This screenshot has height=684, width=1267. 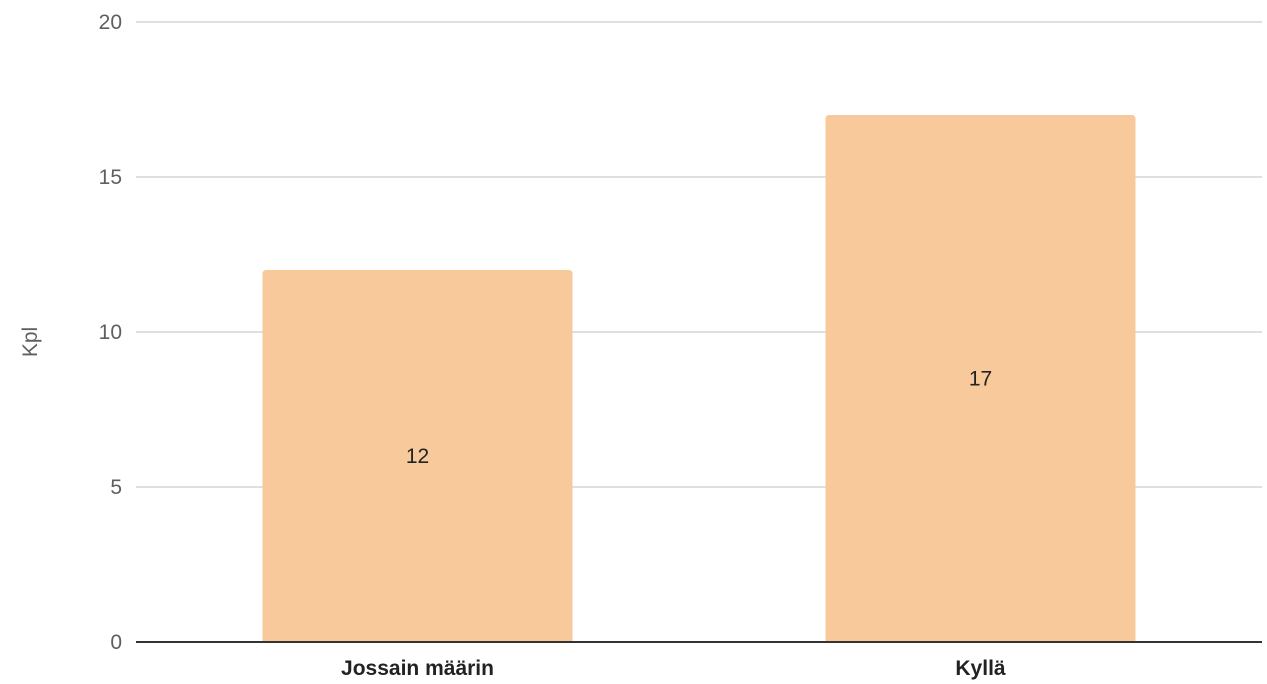 What do you see at coordinates (116, 642) in the screenshot?
I see `y-tick-label: 0` at bounding box center [116, 642].